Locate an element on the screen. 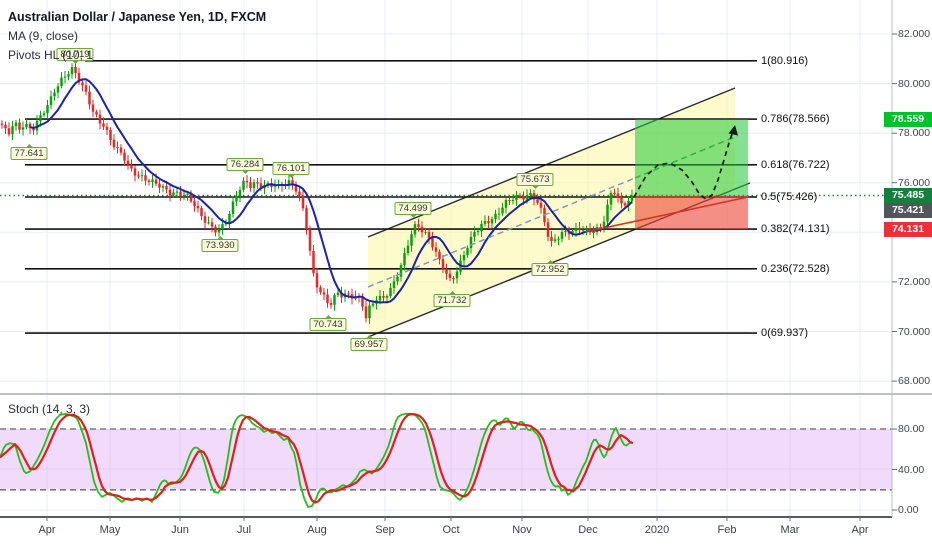  stoch-tick-label: 40.00 is located at coordinates (911, 469).